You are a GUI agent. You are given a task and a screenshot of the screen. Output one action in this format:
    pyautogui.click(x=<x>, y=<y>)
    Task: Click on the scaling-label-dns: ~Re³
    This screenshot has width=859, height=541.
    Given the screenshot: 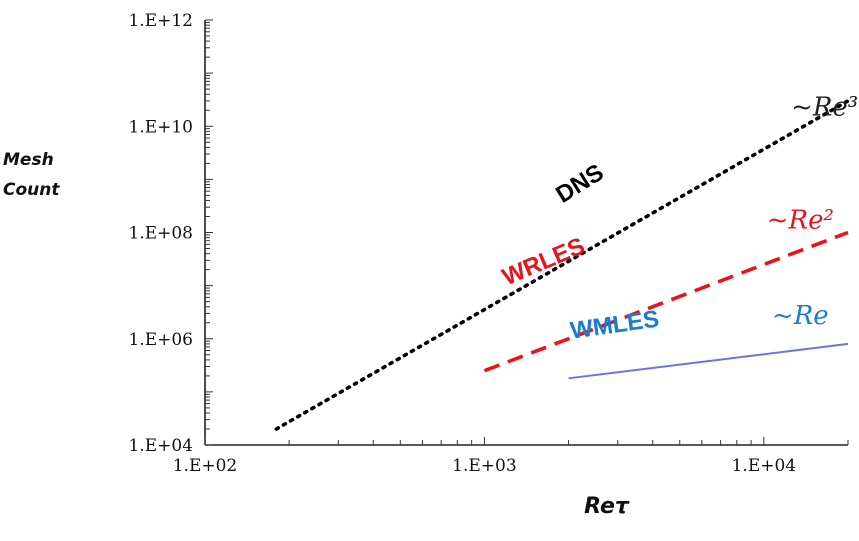 What is the action you would take?
    pyautogui.click(x=824, y=107)
    